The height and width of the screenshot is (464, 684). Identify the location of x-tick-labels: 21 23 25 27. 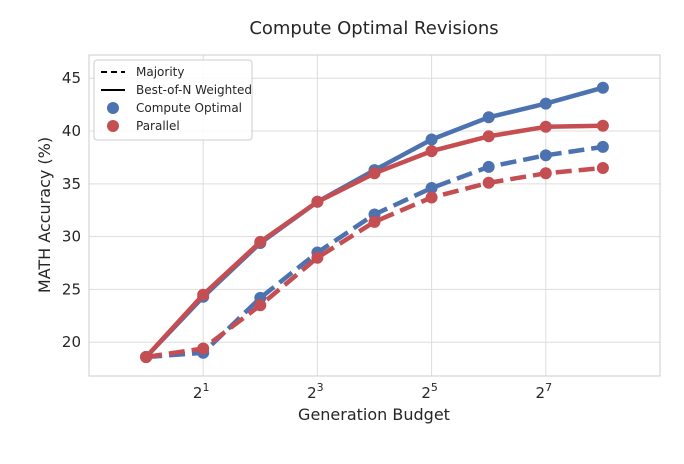
(372, 391).